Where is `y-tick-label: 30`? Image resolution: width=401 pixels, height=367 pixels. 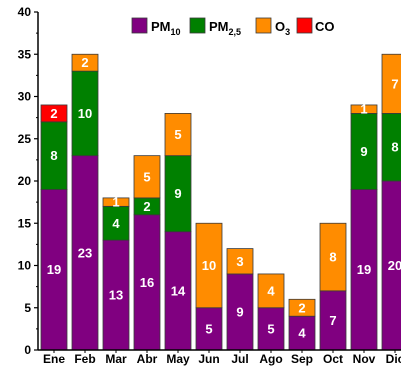 y-tick-label: 30 is located at coordinates (25, 97).